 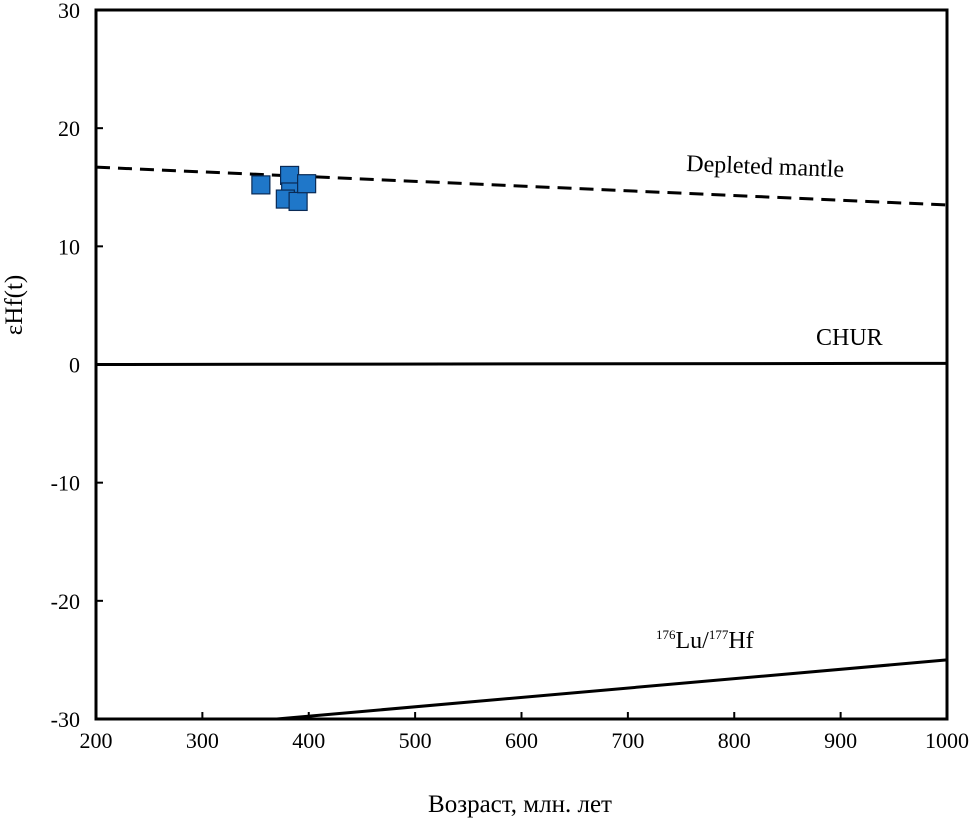 I want to click on data-points, so click(x=284, y=188).